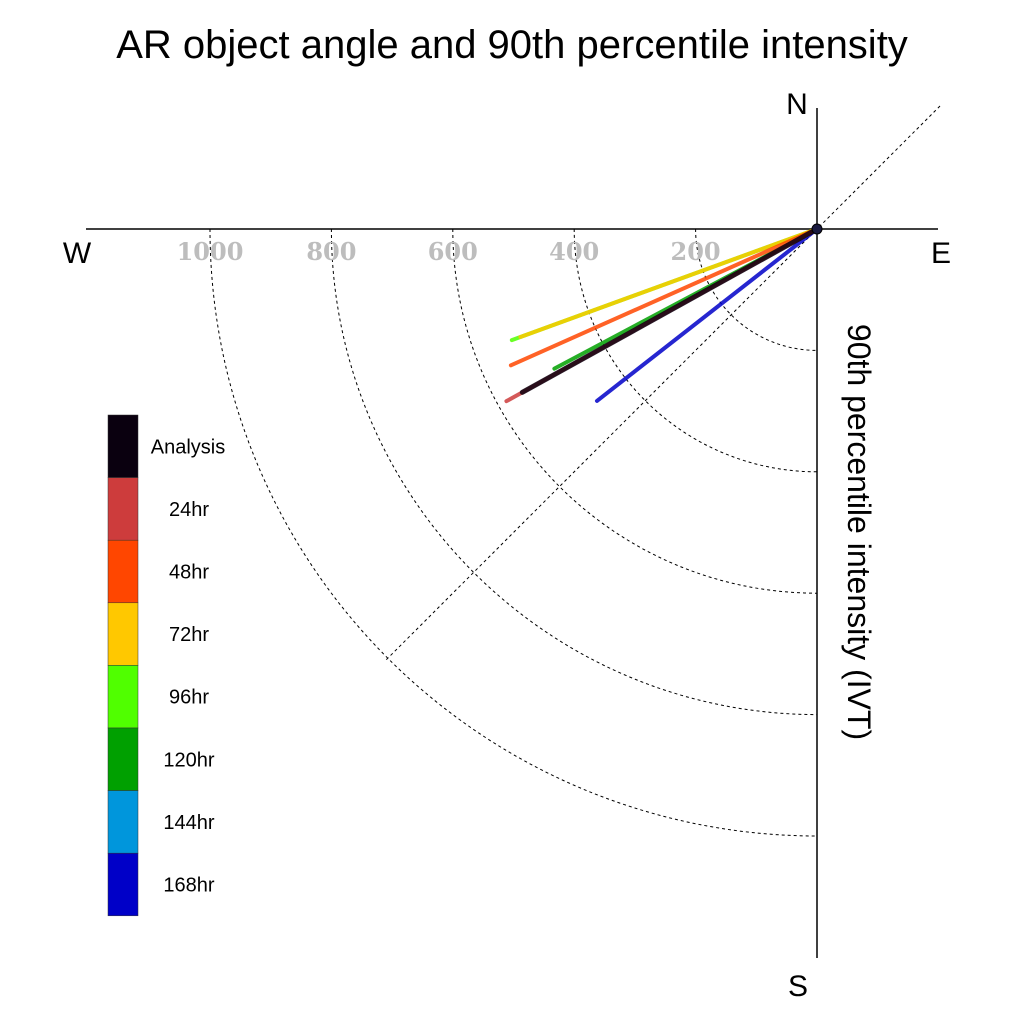  Describe the element at coordinates (941, 253) in the screenshot. I see `compass-east: E` at that location.